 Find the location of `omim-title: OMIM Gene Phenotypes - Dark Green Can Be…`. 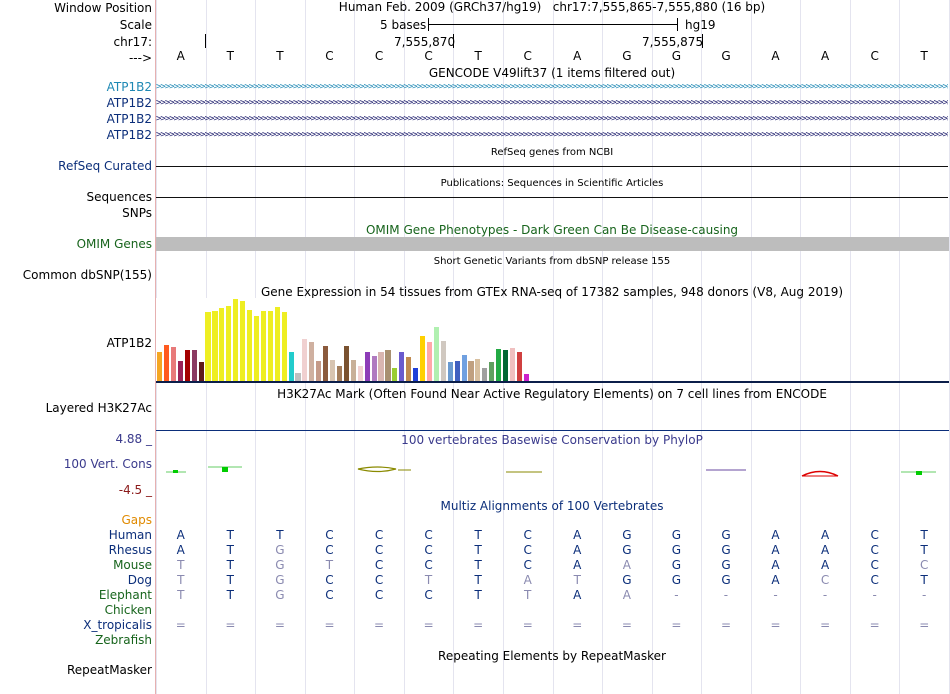

omim-title: OMIM Gene Phenotypes - Dark Green Can Be… is located at coordinates (552, 230).